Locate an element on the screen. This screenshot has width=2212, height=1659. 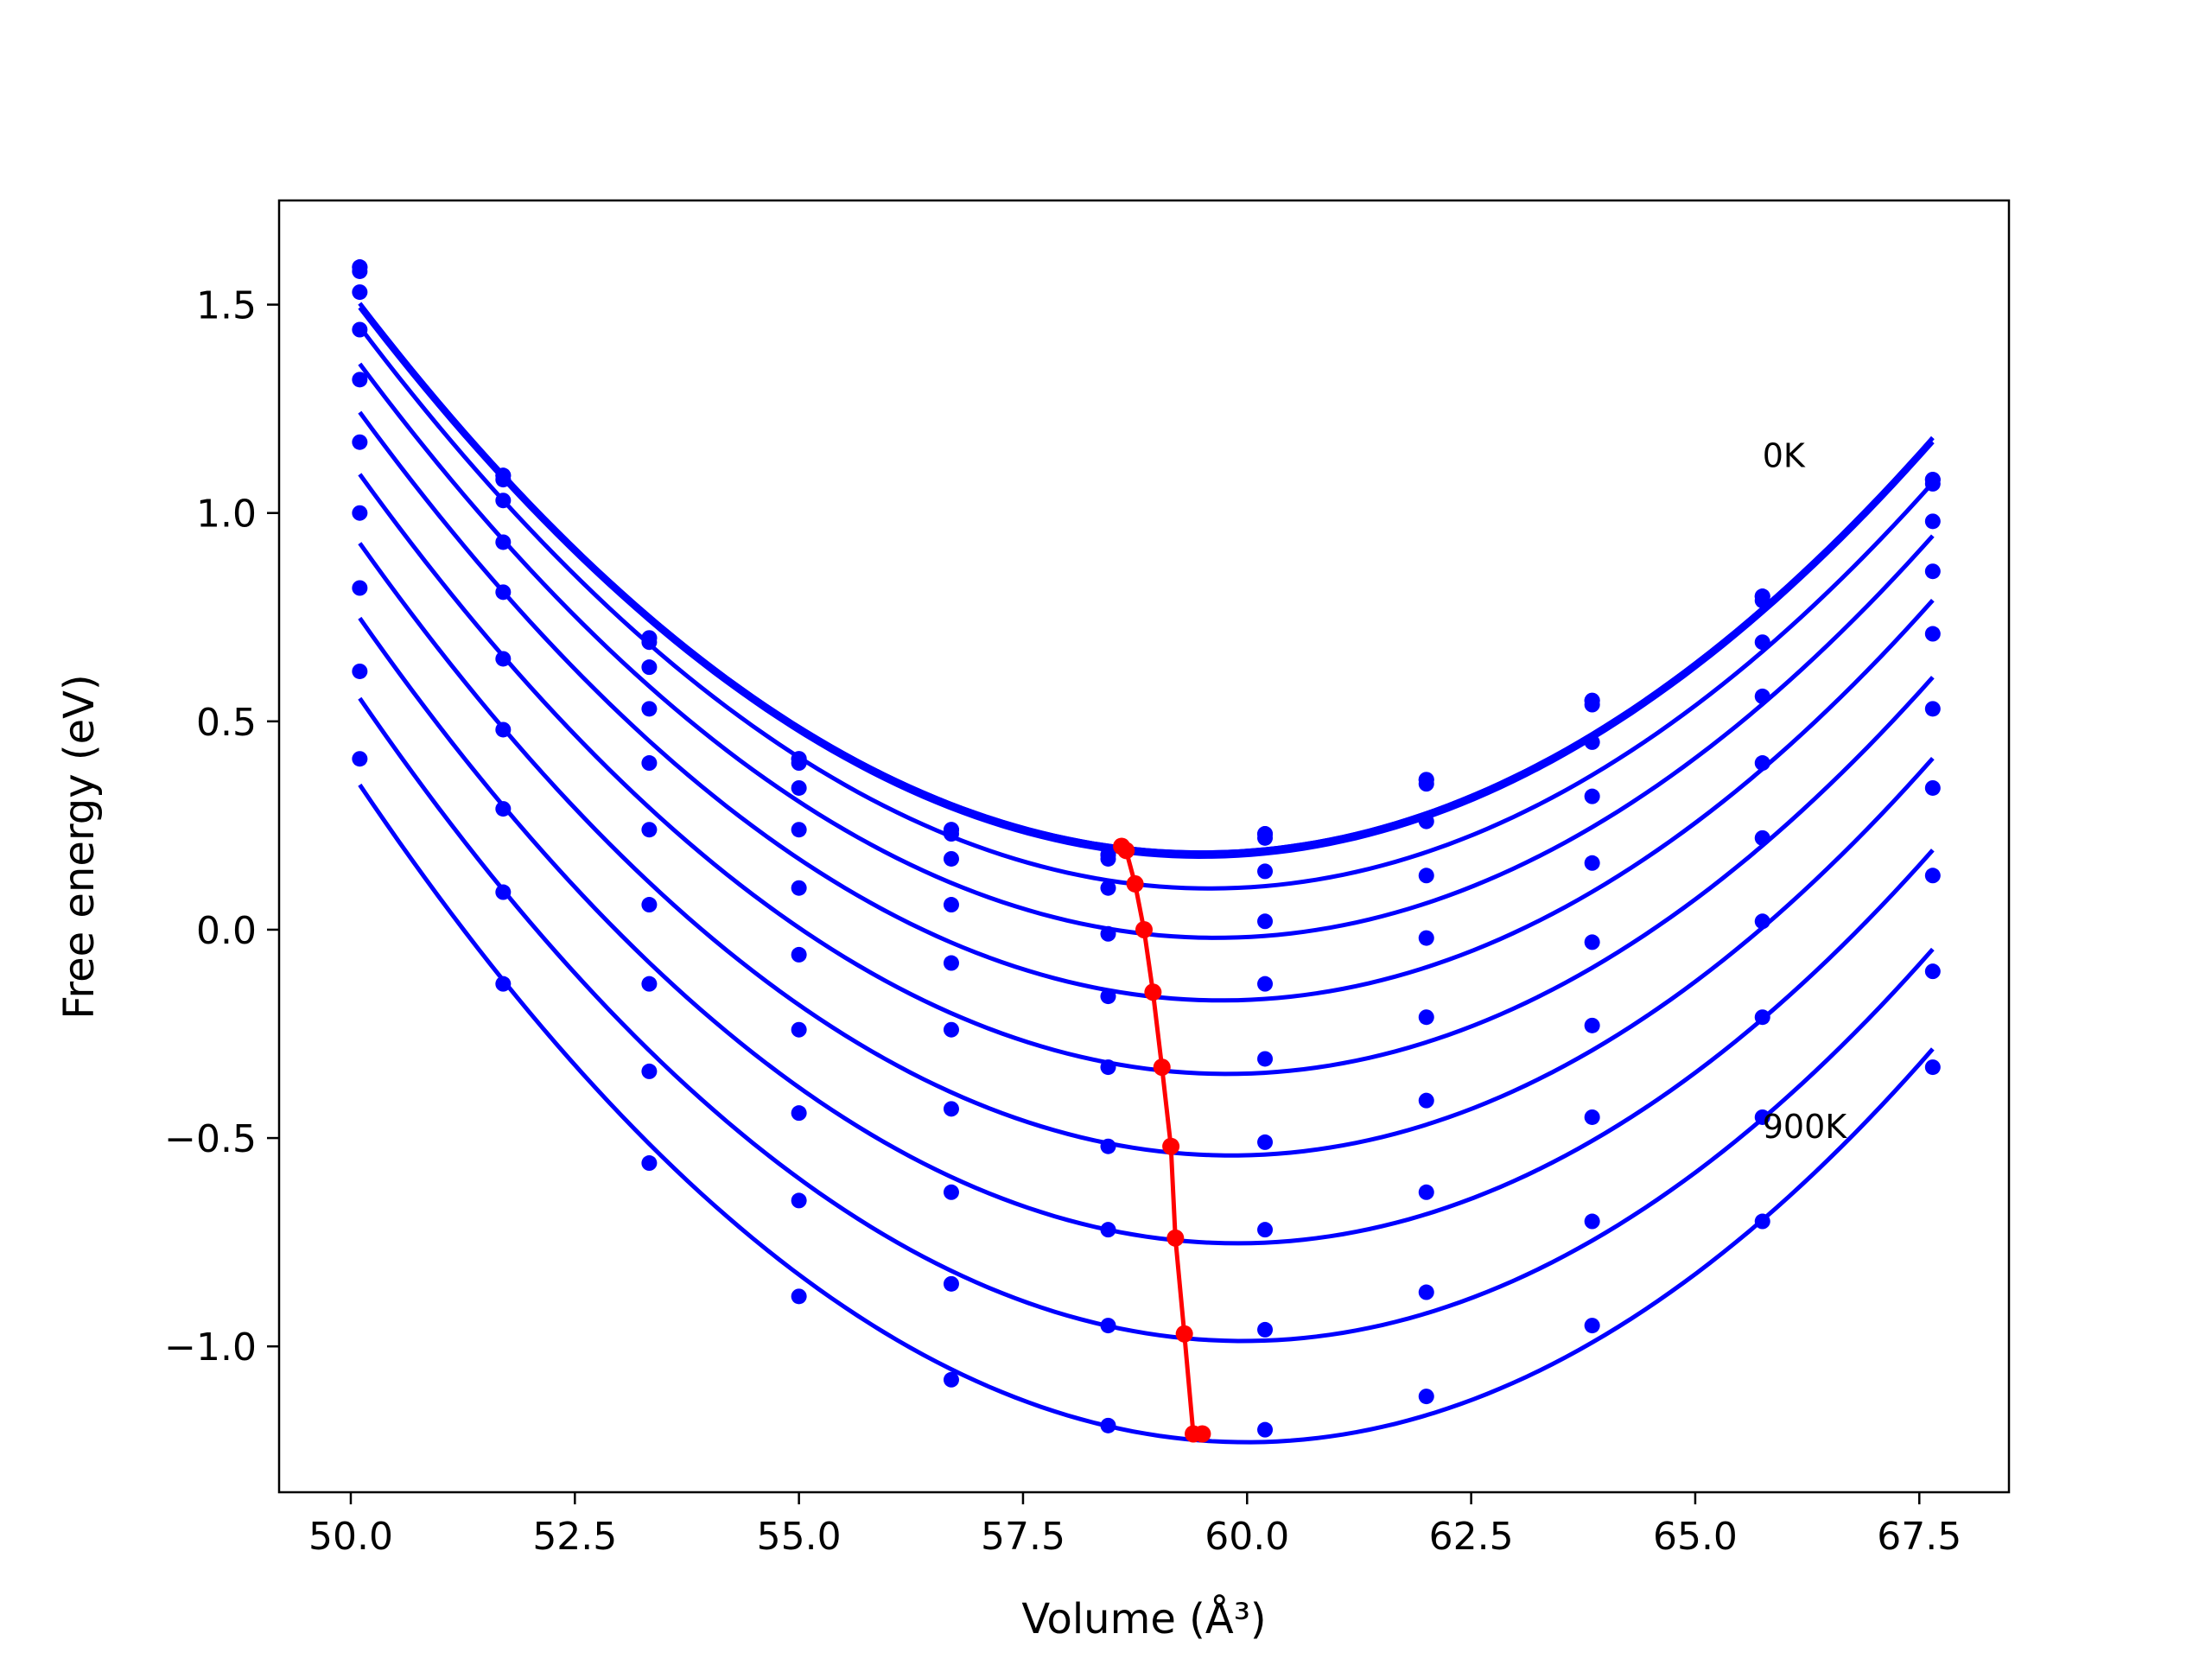
y-tick-label: 0.5 is located at coordinates (226, 723).